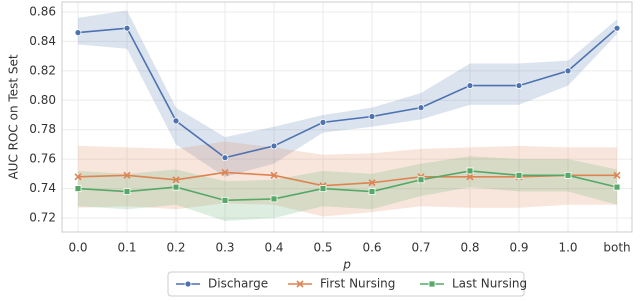  What do you see at coordinates (420, 248) in the screenshot?
I see `x-tick-label: 0.7` at bounding box center [420, 248].